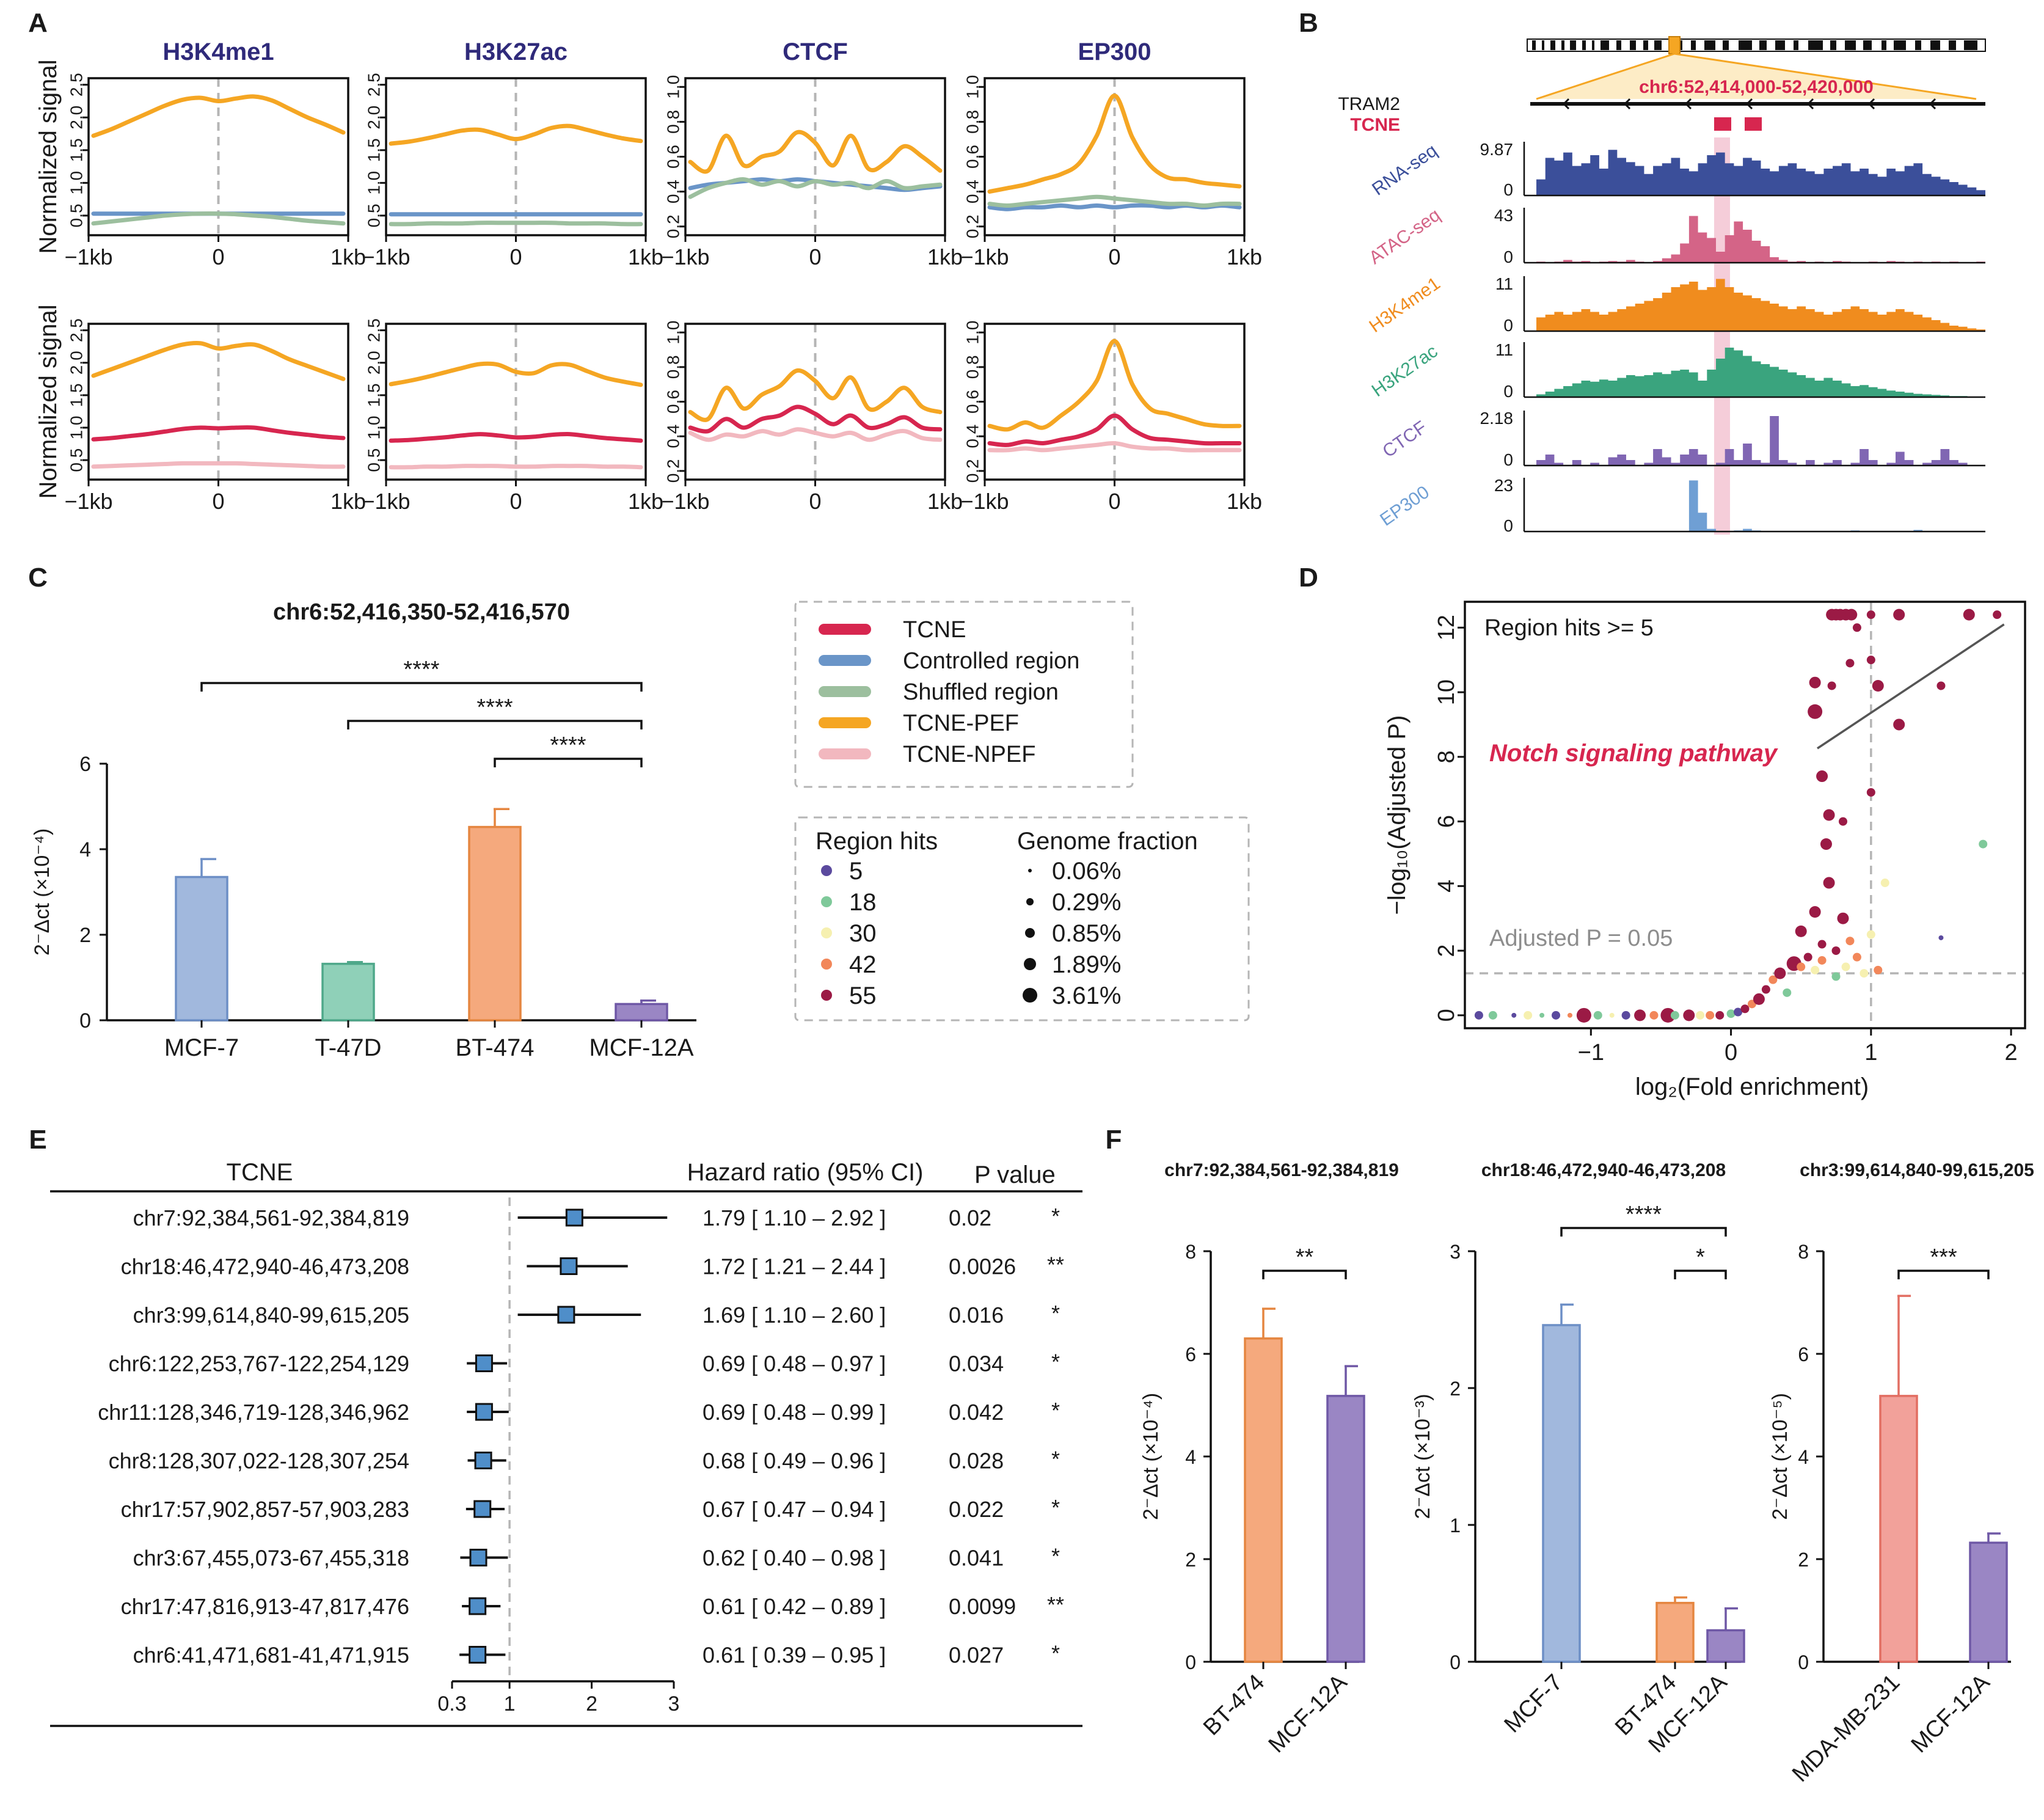 This screenshot has width=2044, height=1820. Describe the element at coordinates (348, 257) in the screenshot. I see `x-tick-label: 1kb` at that location.